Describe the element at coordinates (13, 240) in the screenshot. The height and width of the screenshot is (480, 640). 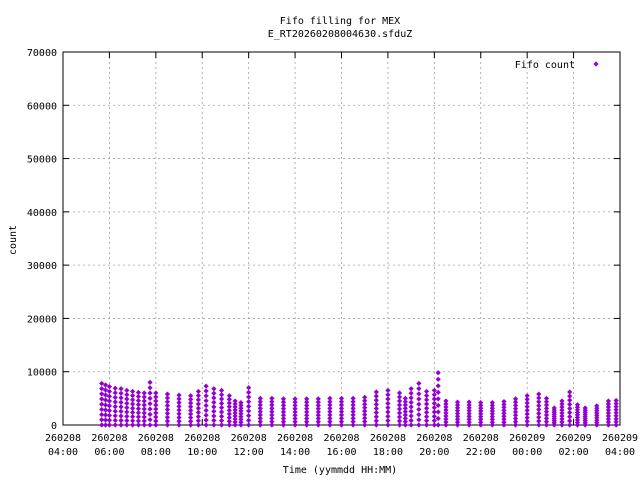
I see `y-axis-label: count` at that location.